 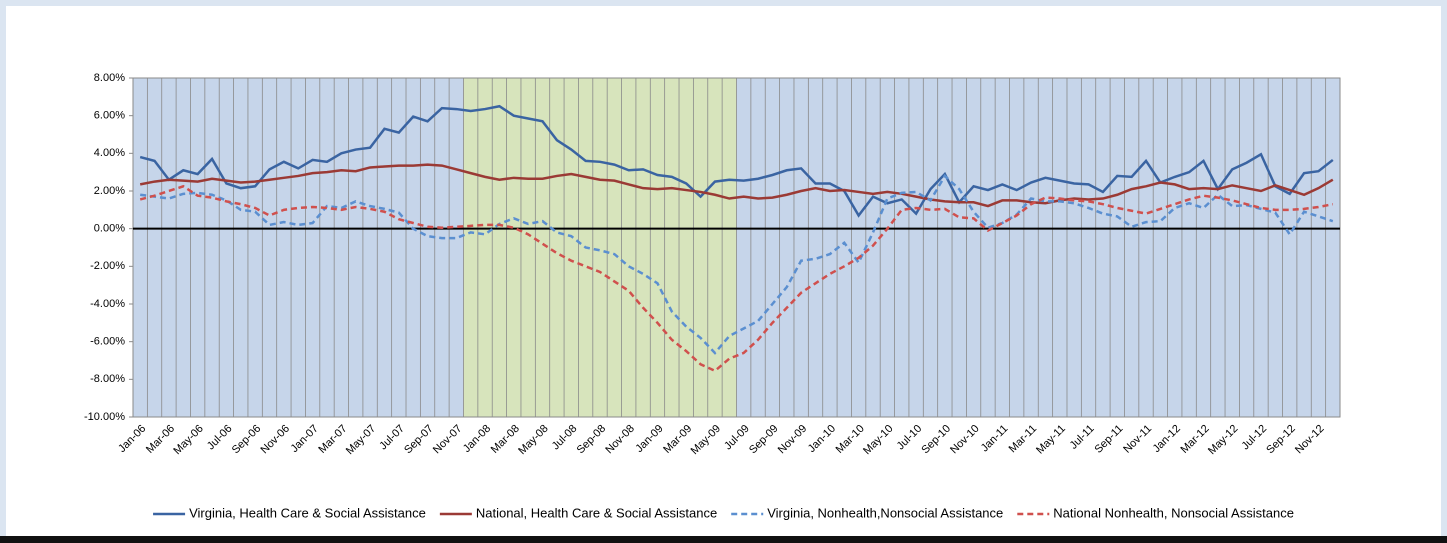 I want to click on y-tick-label: -2.00%, so click(x=107, y=266).